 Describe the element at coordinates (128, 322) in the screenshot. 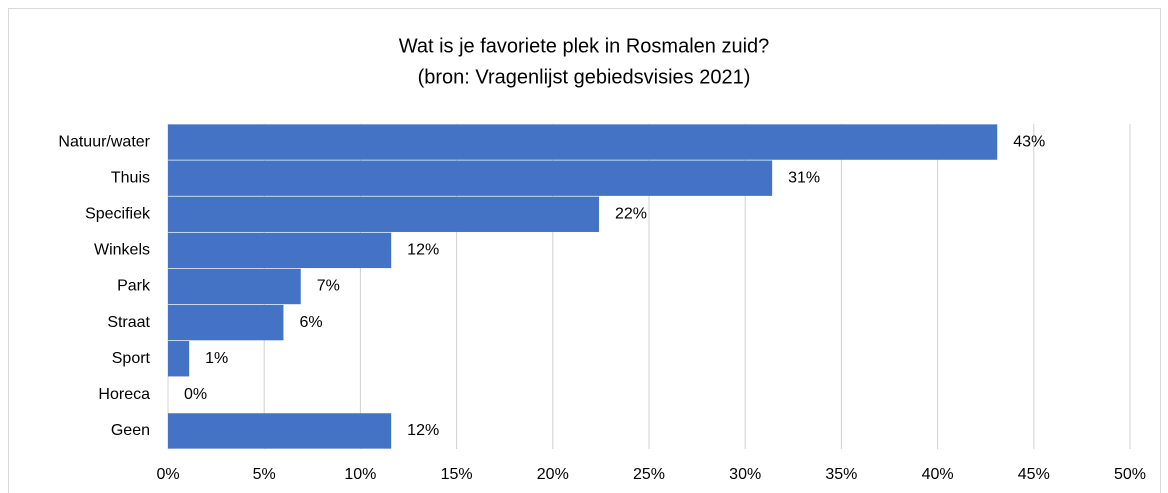

I see `y-tick-label: Straat` at that location.